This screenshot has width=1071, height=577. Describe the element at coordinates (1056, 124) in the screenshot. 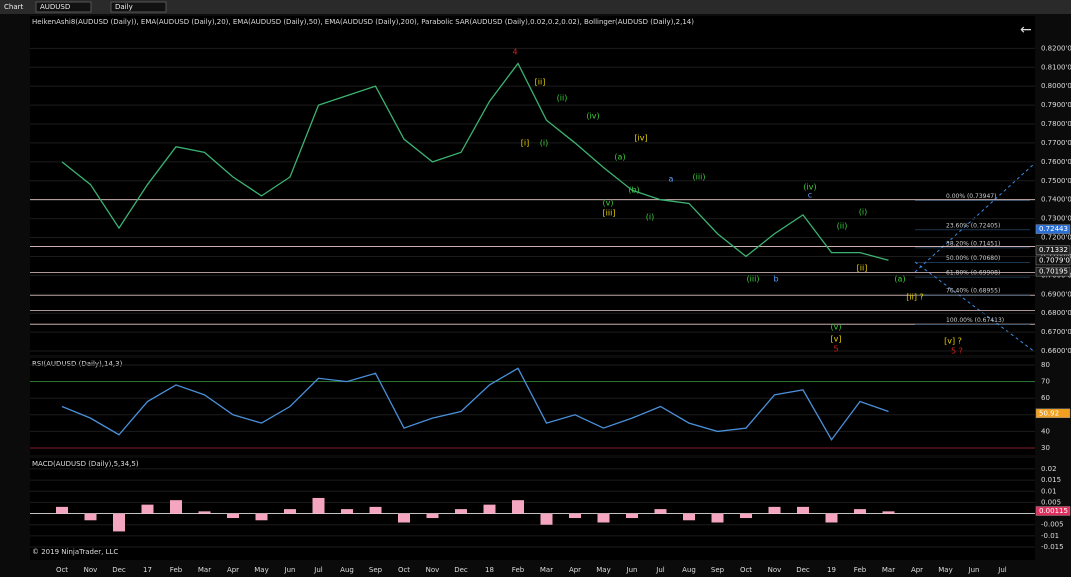

I see `y-tick-label: 0.7800'0` at that location.